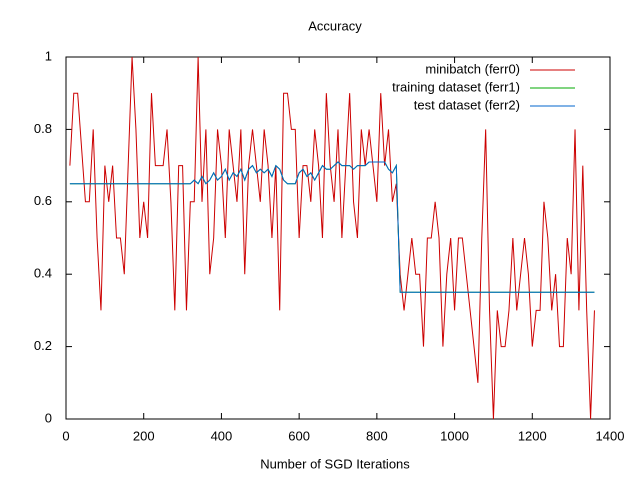  I want to click on x-tick-label: 200, so click(144, 435).